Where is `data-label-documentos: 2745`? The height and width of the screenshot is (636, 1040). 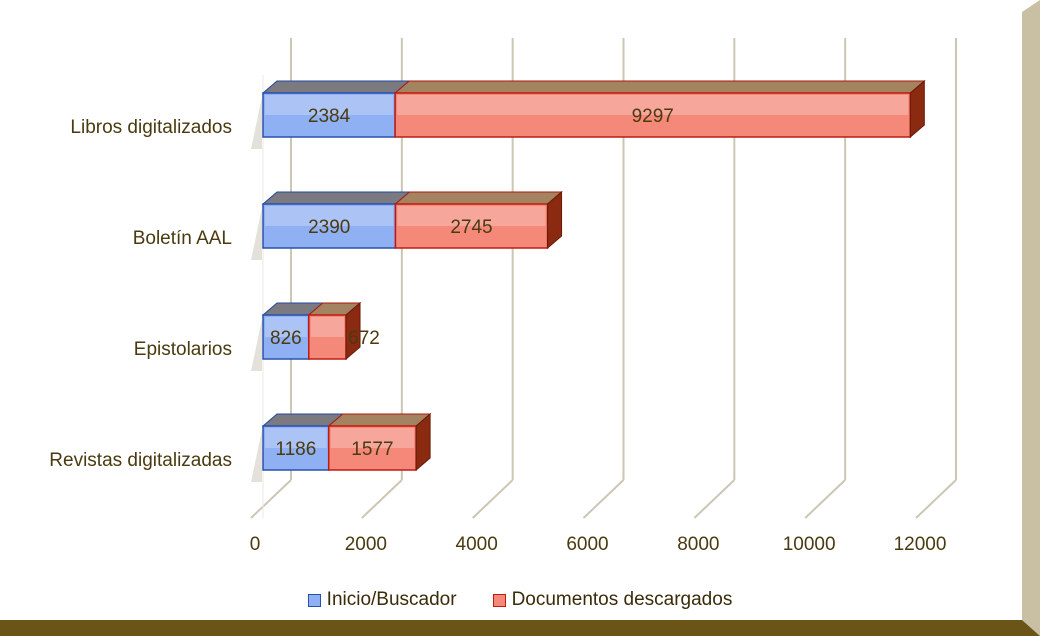 data-label-documentos: 2745 is located at coordinates (471, 227).